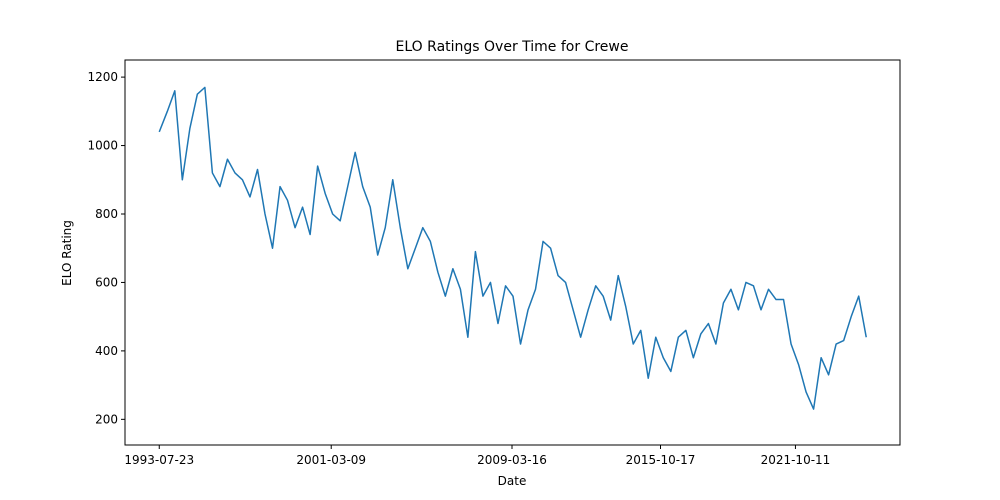  Describe the element at coordinates (796, 460) in the screenshot. I see `x-tick-label: 2021-10-11` at that location.